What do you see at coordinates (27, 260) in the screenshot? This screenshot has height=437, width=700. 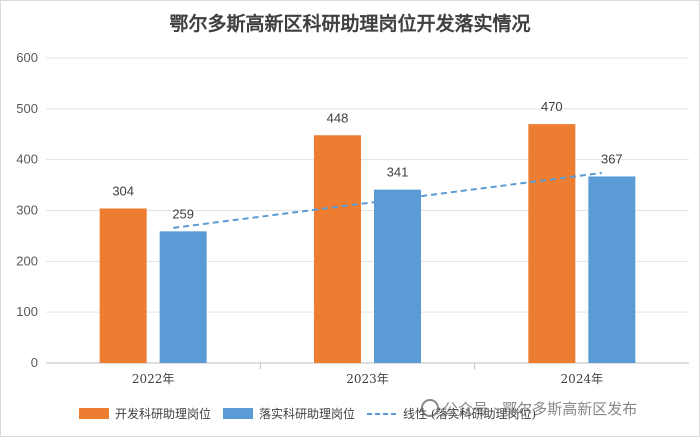 I see `y-tick-label: 200` at bounding box center [27, 260].